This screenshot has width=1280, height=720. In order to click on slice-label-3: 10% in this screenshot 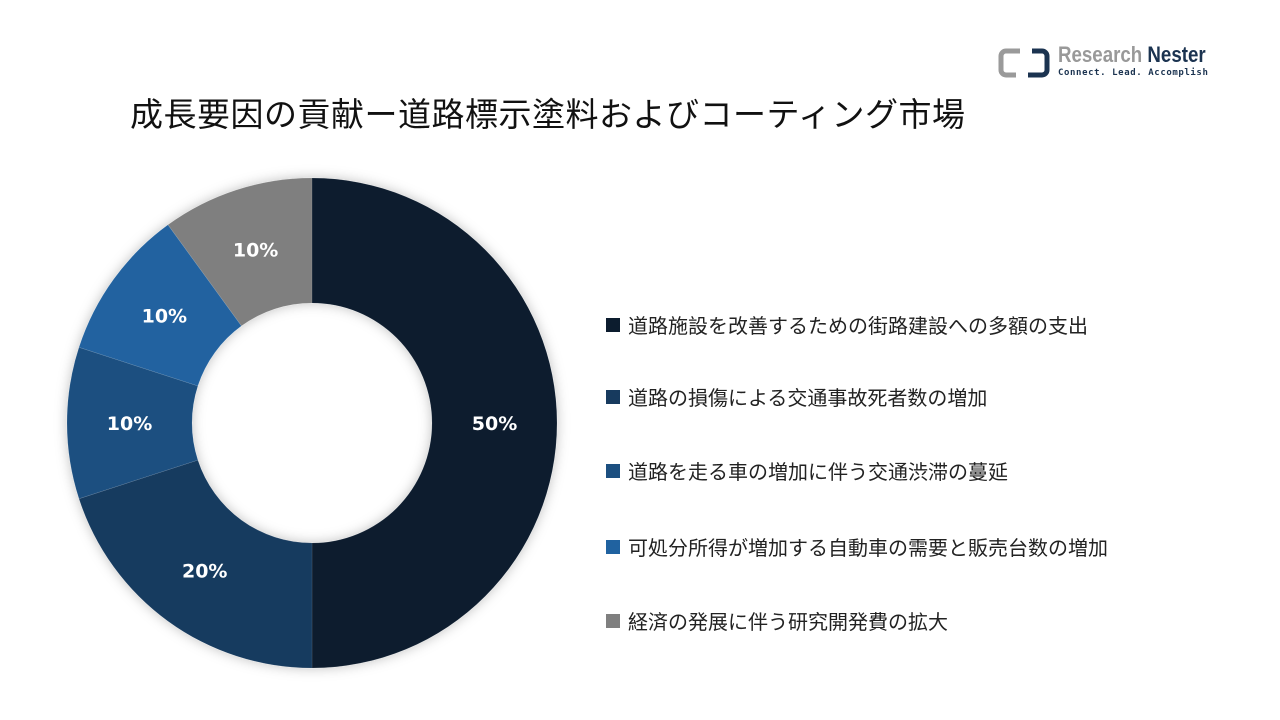, I will do `click(164, 317)`.